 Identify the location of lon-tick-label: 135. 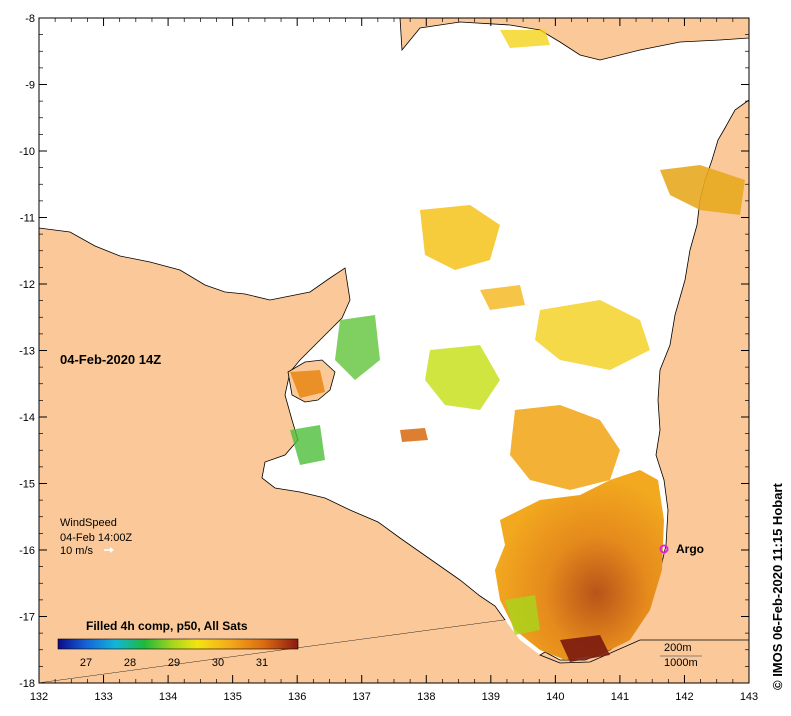
(232, 697).